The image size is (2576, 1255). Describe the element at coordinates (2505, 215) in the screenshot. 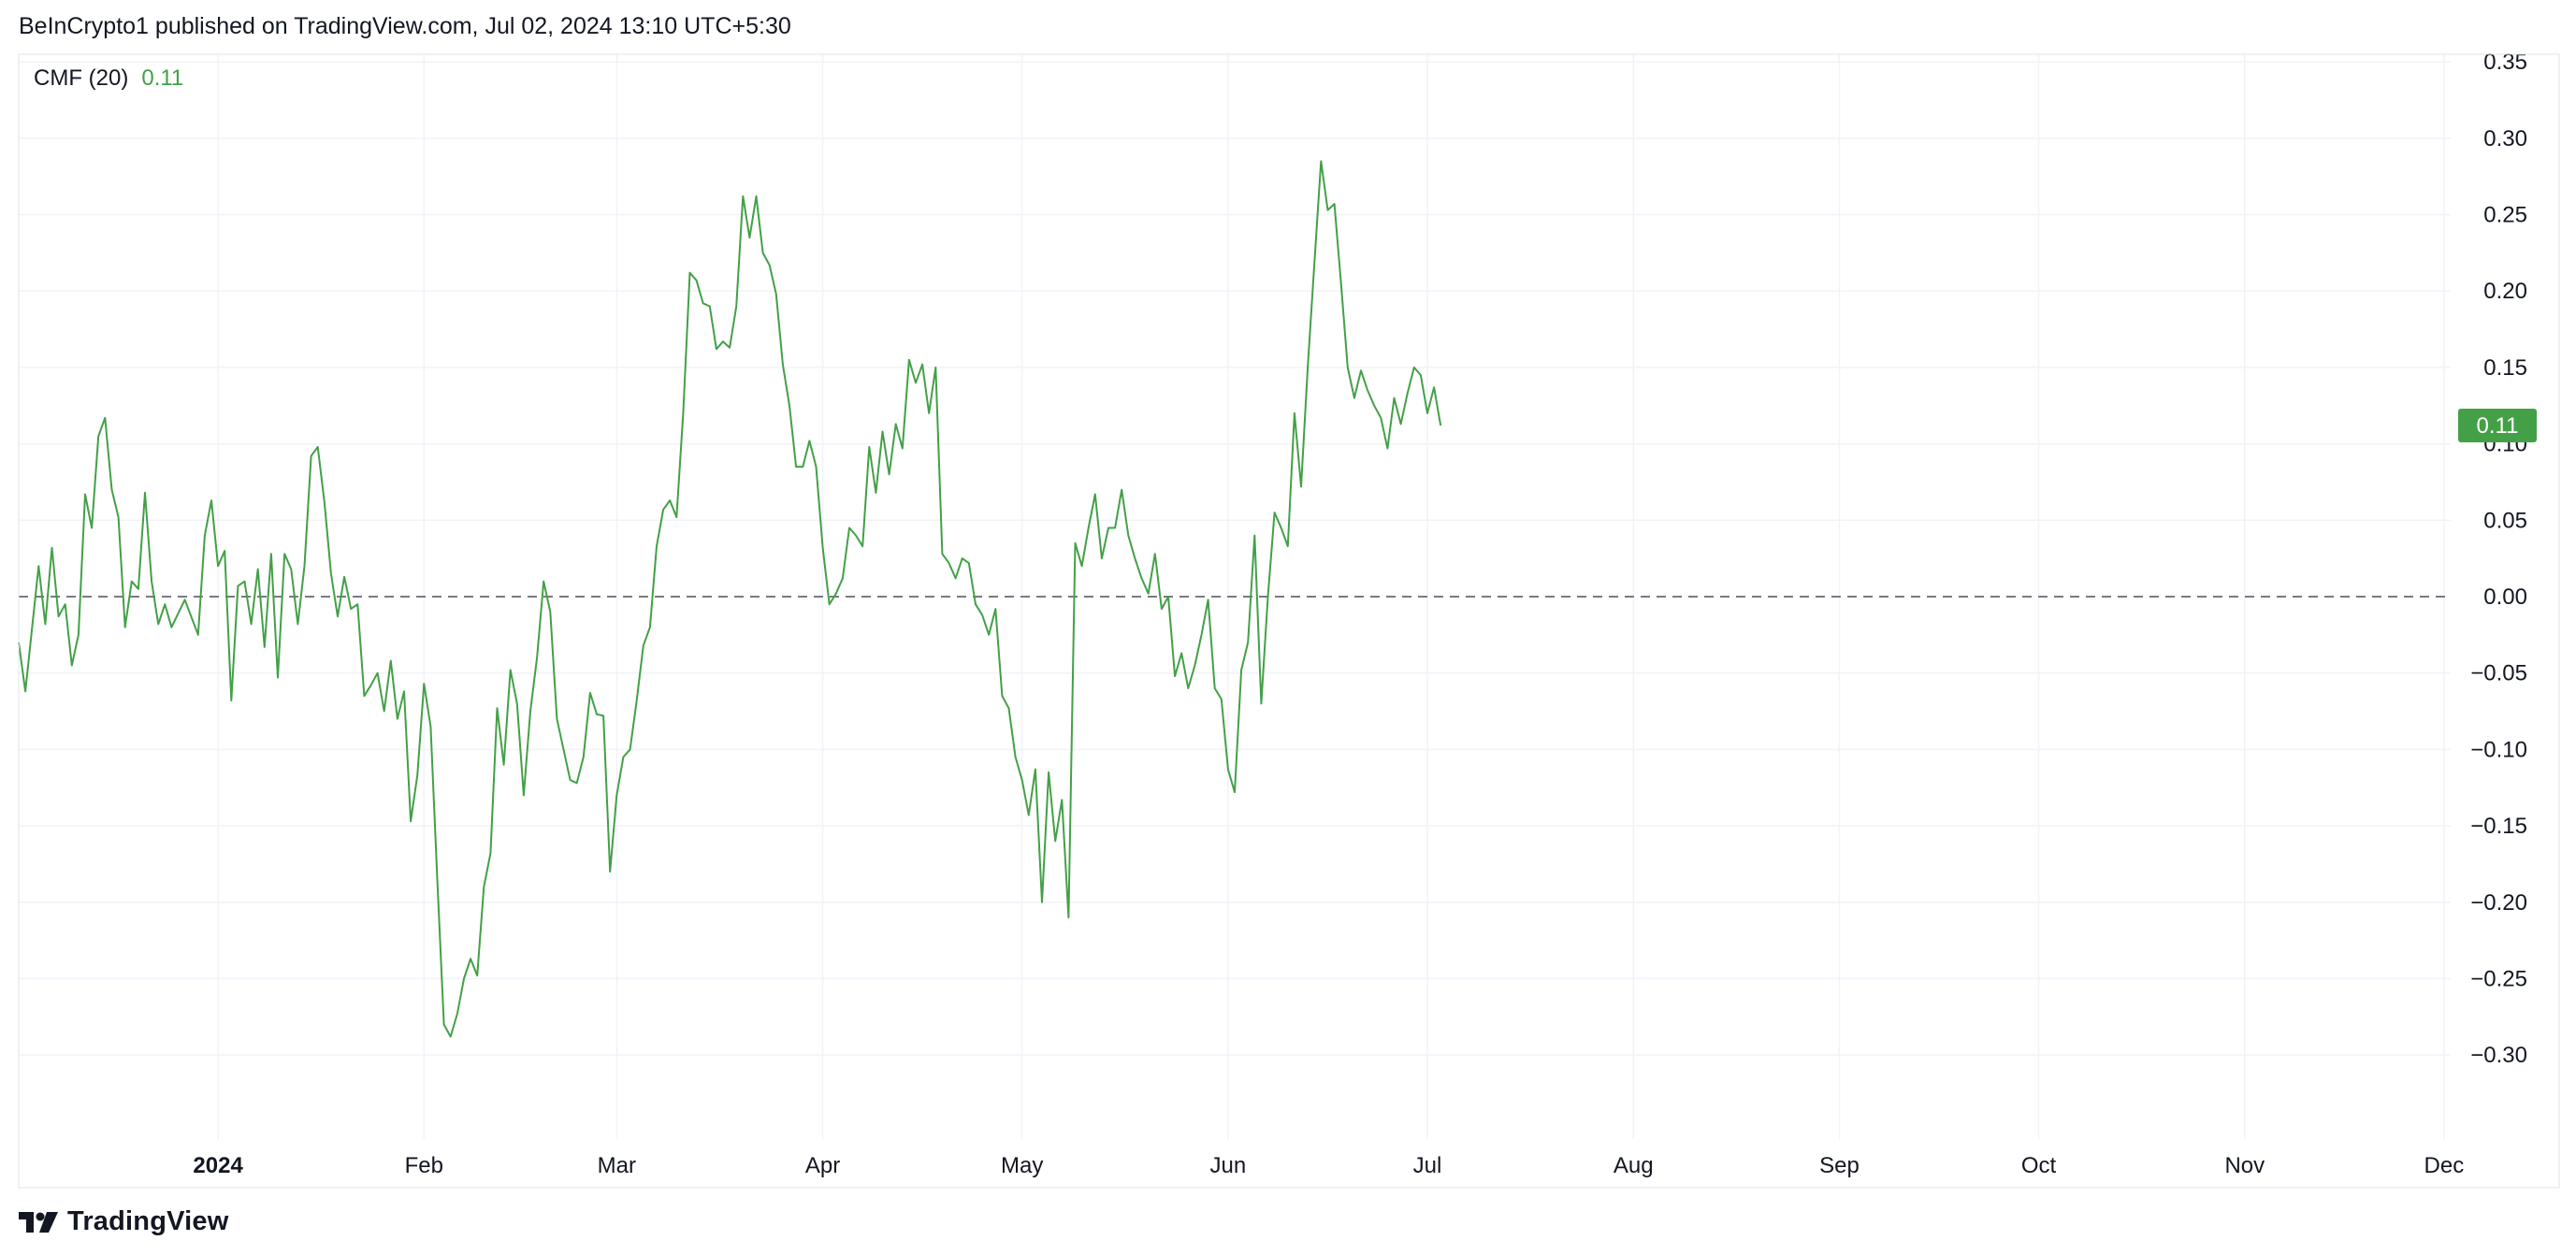

I see `y-tick-label: 0.25` at that location.